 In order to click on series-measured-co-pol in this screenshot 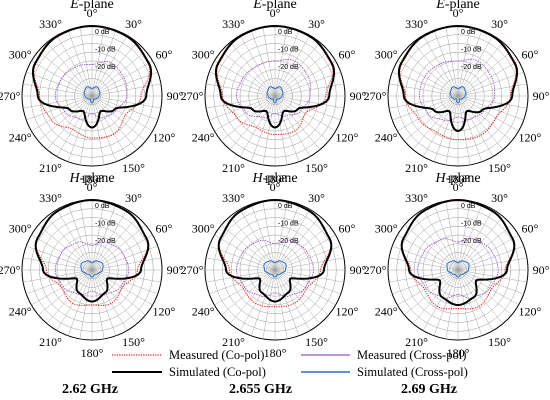, I will do `click(92, 82)`.